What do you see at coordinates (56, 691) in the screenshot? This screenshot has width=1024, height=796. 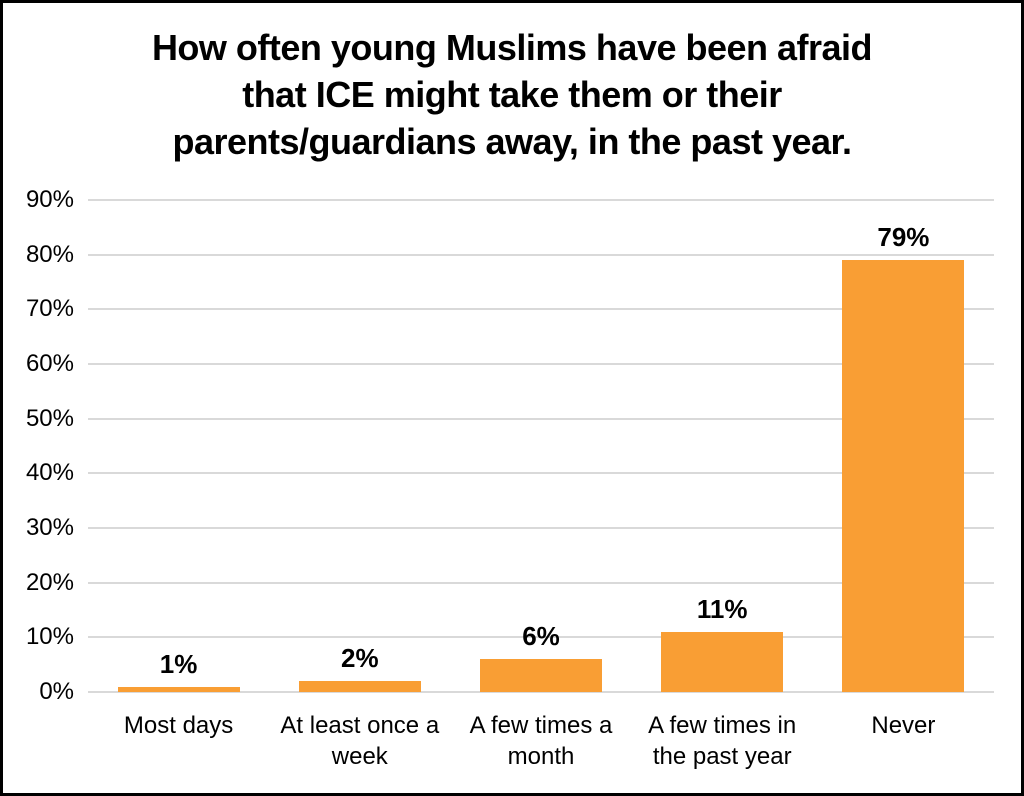 I see `y-axis-tick-label: 0%` at bounding box center [56, 691].